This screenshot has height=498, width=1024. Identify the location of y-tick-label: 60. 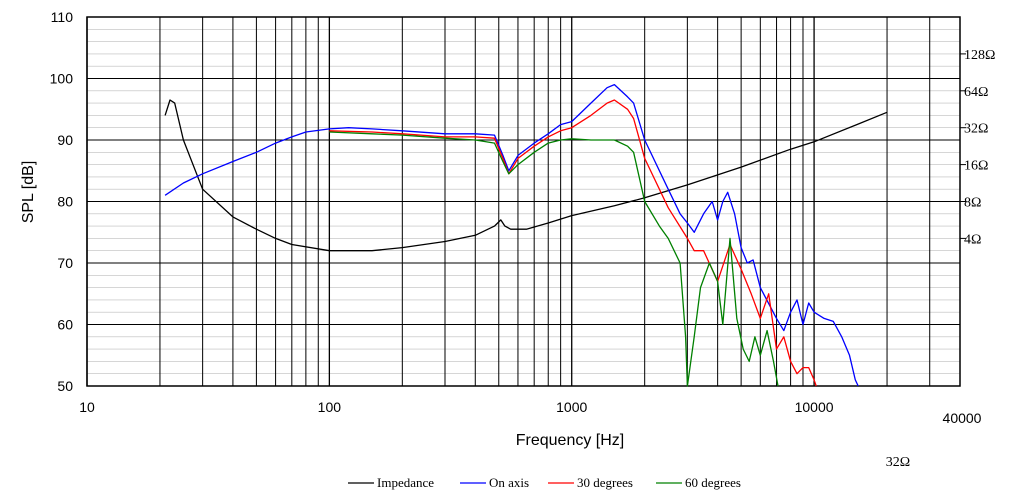
(65, 325).